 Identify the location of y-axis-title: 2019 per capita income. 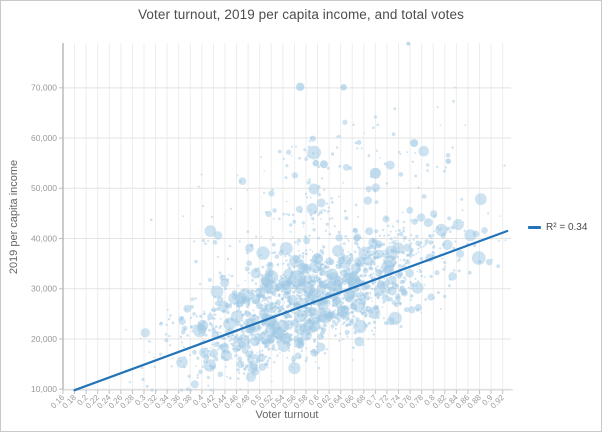
(14, 217).